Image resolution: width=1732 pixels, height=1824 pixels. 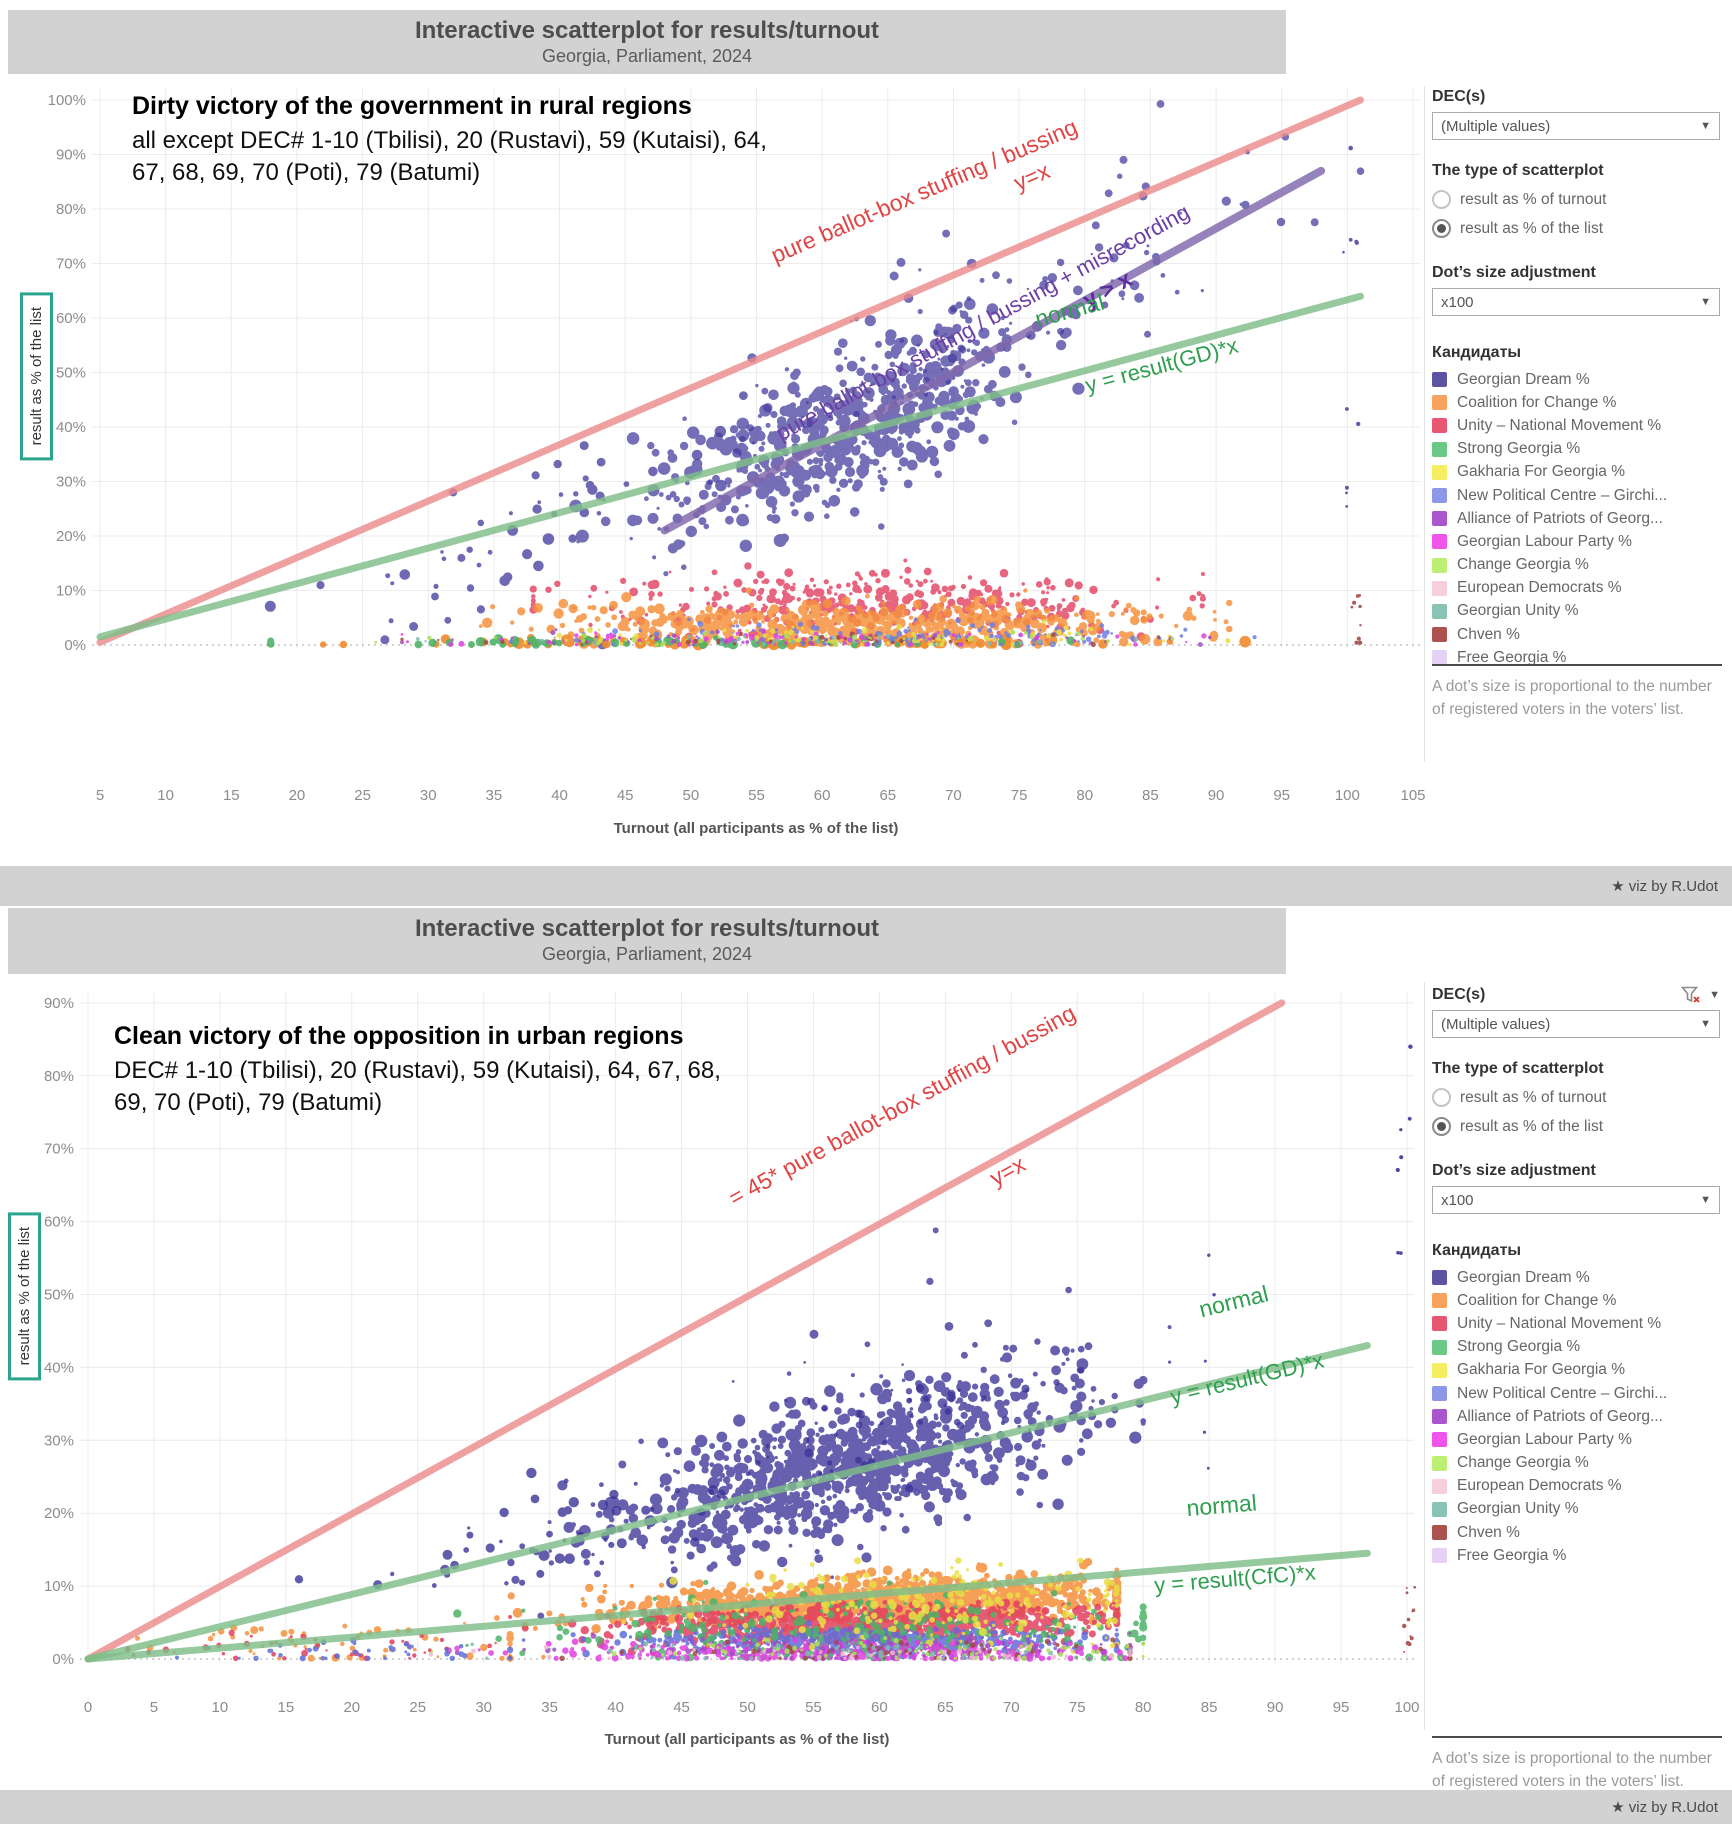 What do you see at coordinates (1576, 611) in the screenshot?
I see `legend-item: Georgian Unity %` at bounding box center [1576, 611].